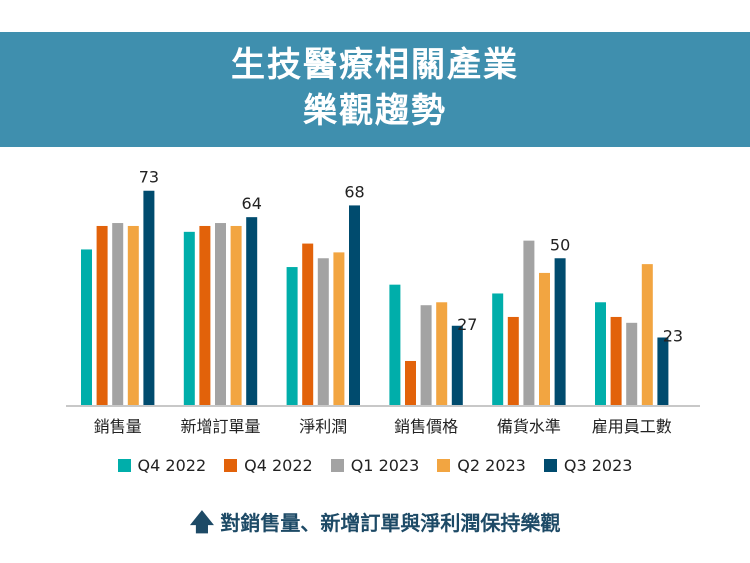 The width and height of the screenshot is (750, 563). Describe the element at coordinates (491, 465) in the screenshot. I see `legend-label: Q2 2023` at that location.